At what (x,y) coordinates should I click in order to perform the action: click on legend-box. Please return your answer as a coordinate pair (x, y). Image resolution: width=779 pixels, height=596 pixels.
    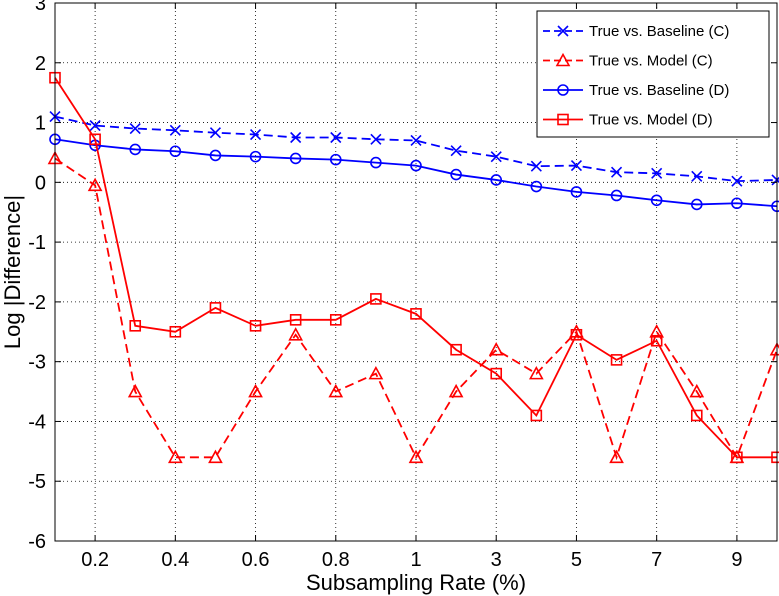
    Looking at the image, I should click on (653, 74).